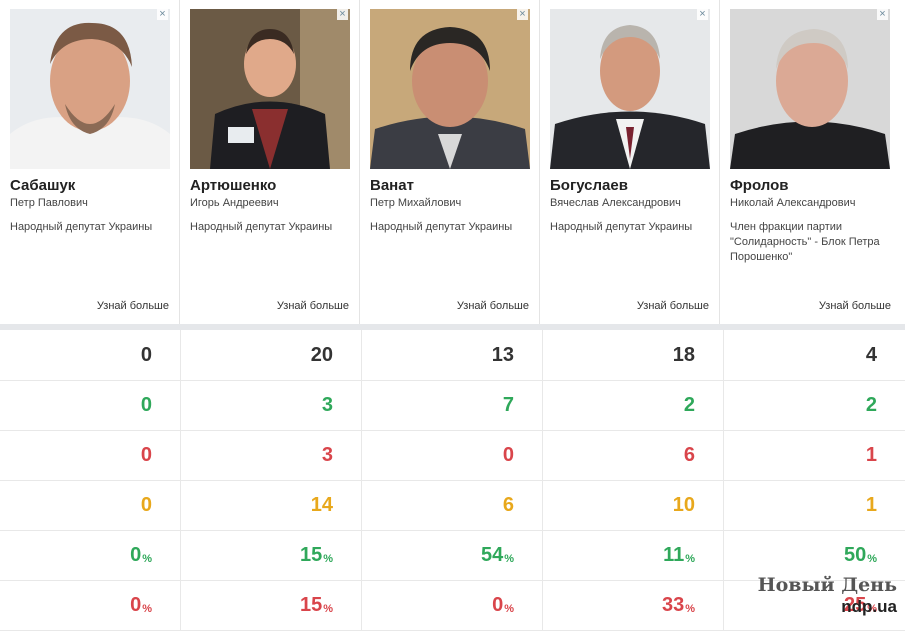  I want to click on stats-value: 13, so click(502, 354).